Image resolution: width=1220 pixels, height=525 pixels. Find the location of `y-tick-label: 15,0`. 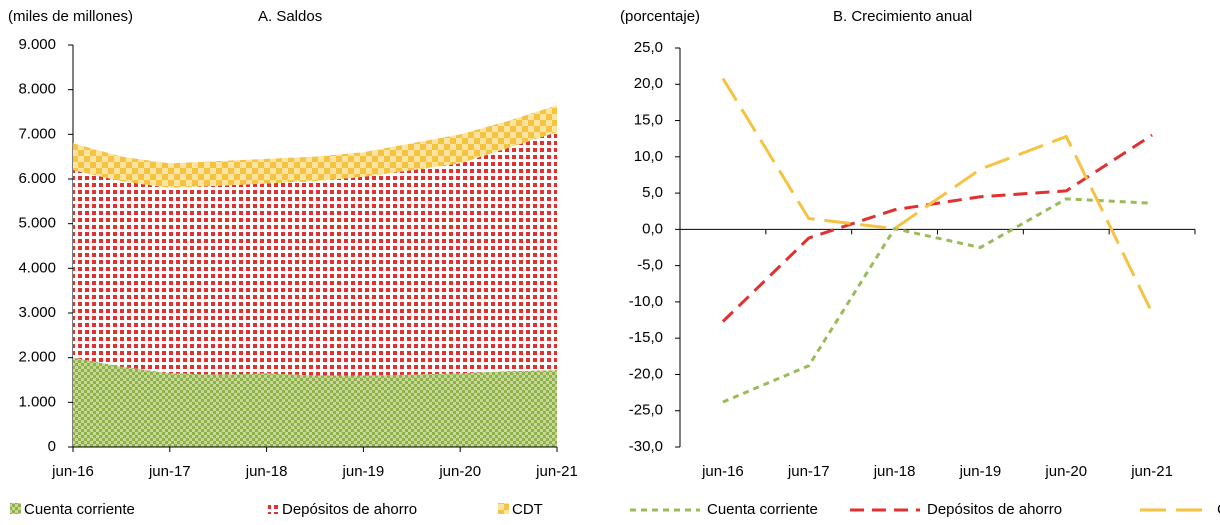

y-tick-label: 15,0 is located at coordinates (648, 120).